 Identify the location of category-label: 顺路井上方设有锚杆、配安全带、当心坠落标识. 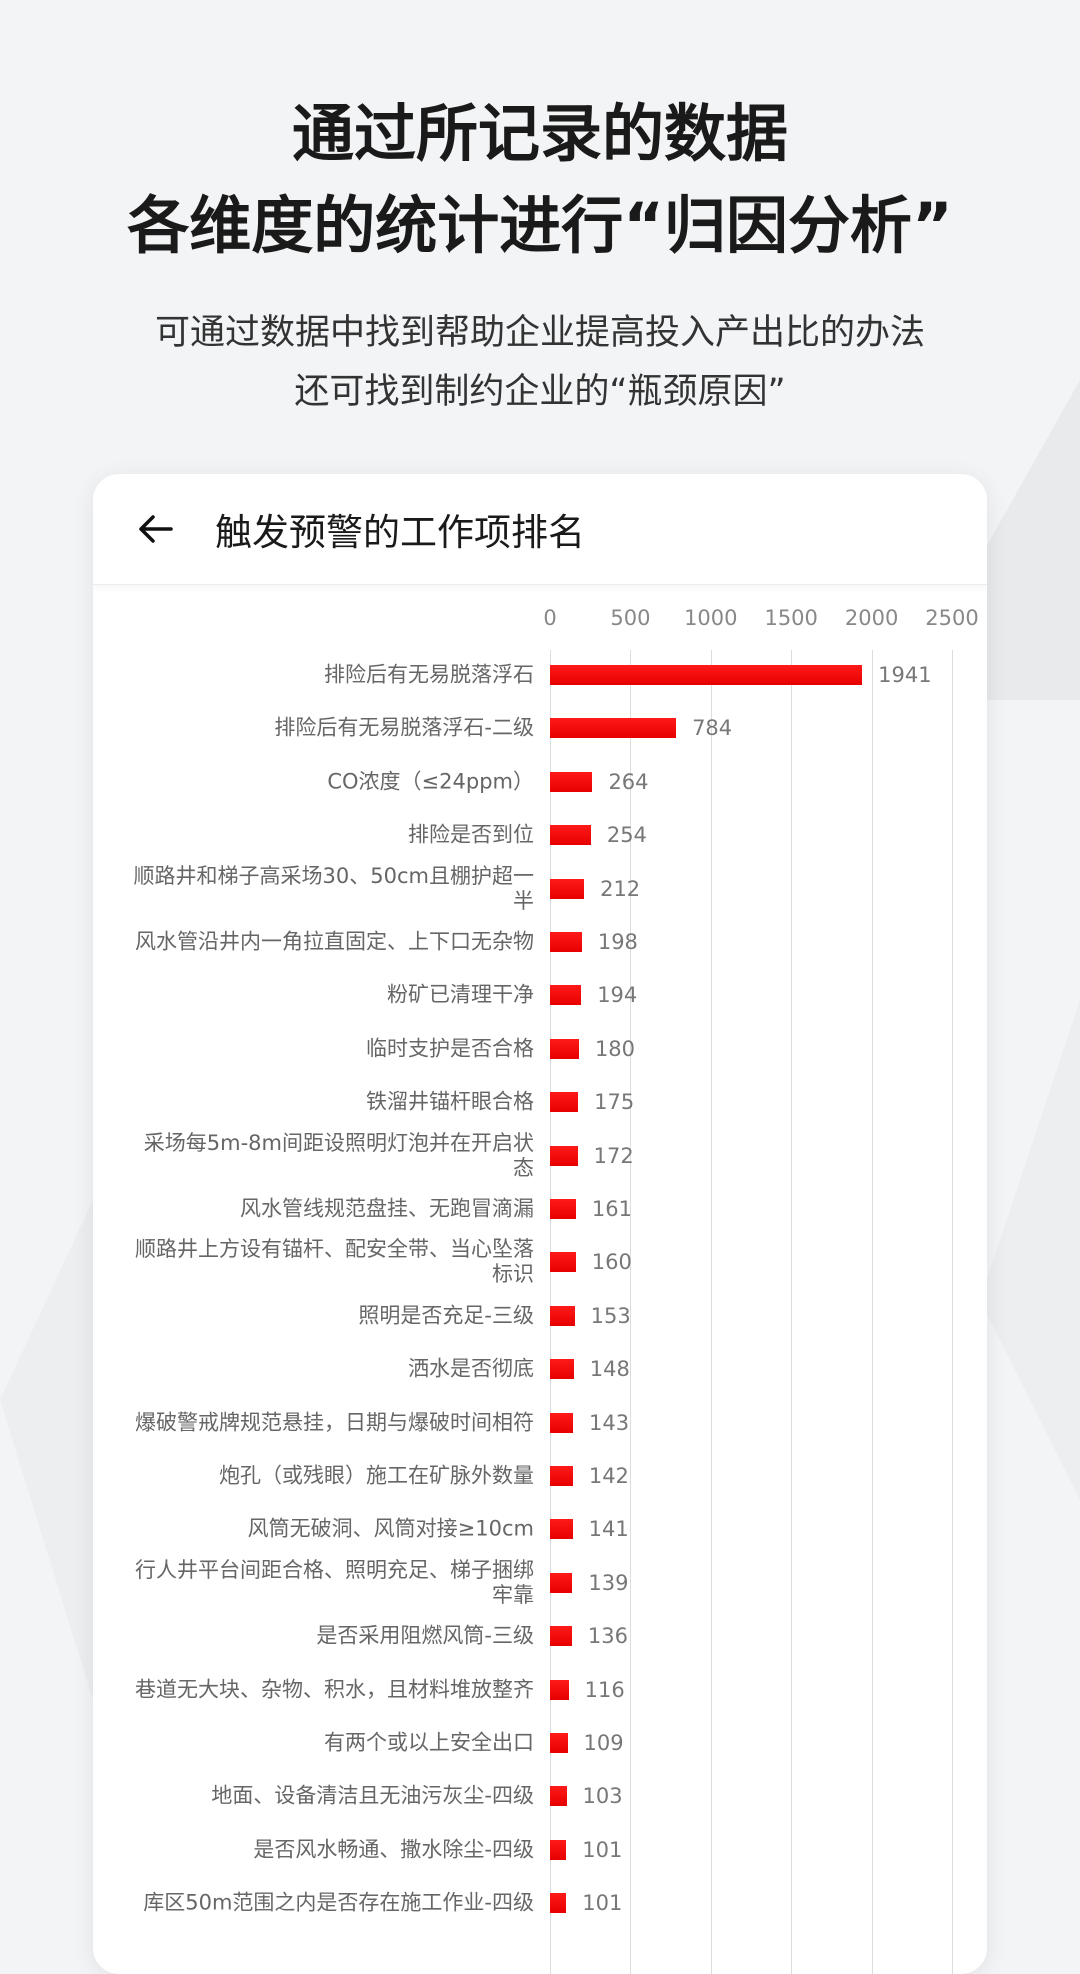
(334, 1262).